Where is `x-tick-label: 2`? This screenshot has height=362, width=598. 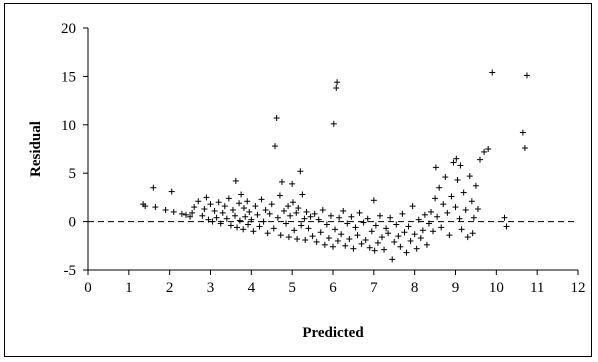
x-tick-label: 2 is located at coordinates (170, 288).